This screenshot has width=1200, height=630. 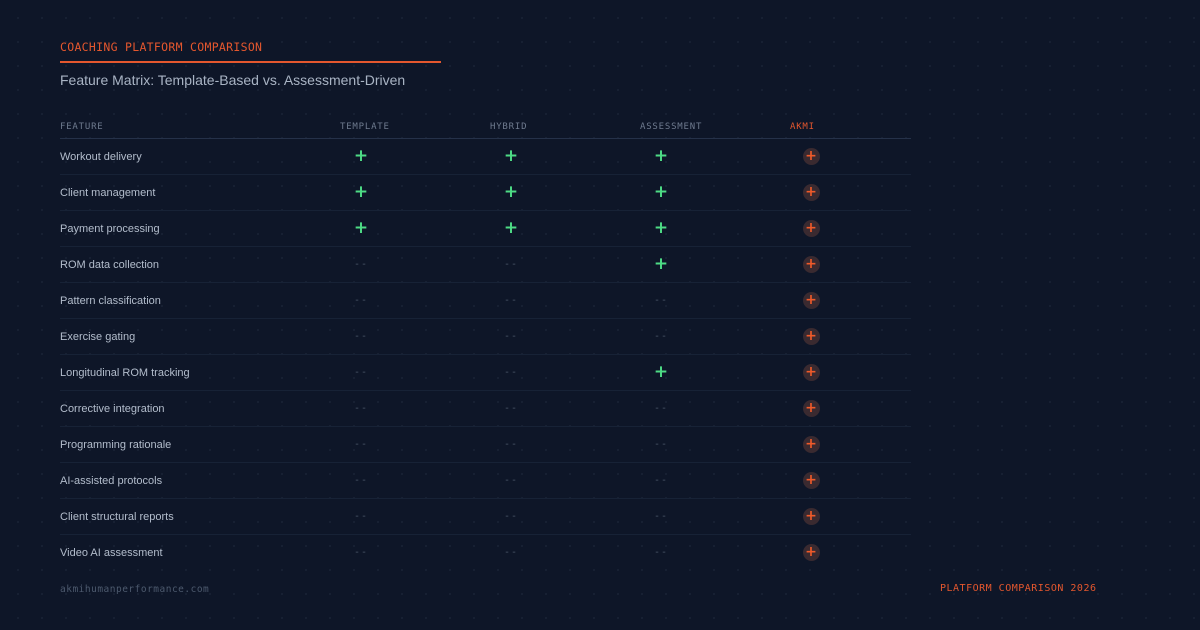 I want to click on feature-label: Payment processing, so click(x=110, y=229).